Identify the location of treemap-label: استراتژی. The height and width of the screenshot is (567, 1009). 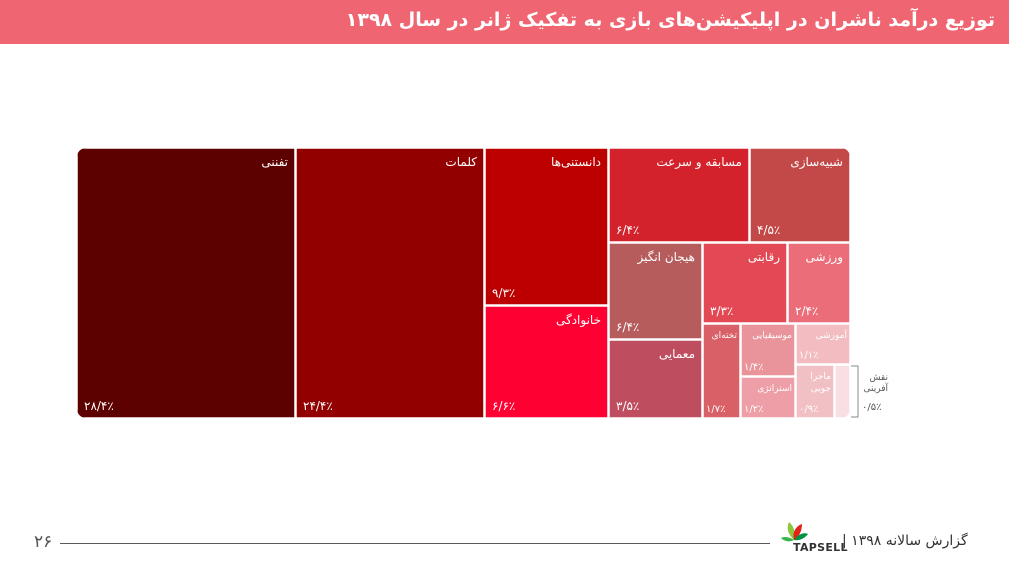
(774, 389).